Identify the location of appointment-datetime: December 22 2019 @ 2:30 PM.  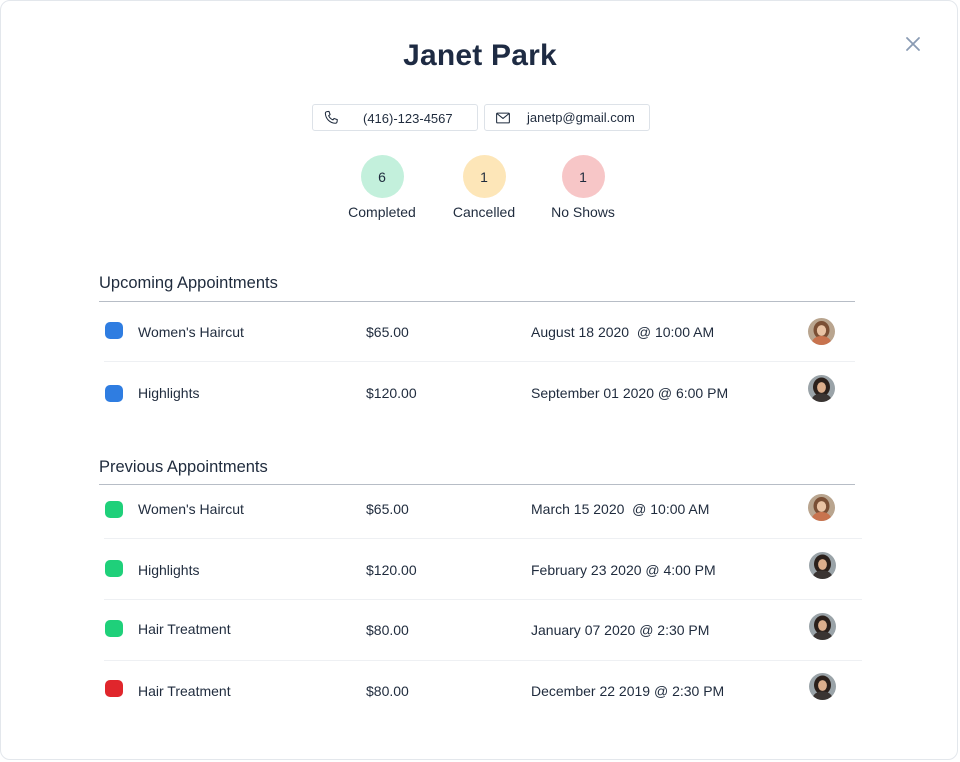
(628, 691).